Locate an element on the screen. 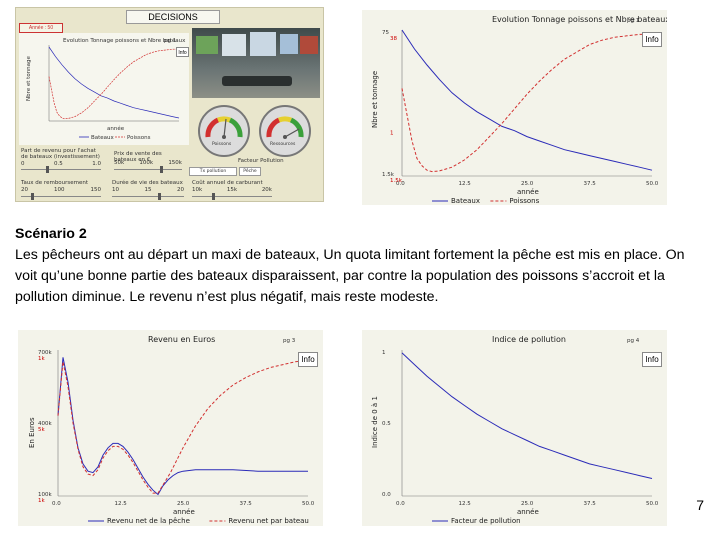 The image size is (720, 540). chart-title: Indice de pollution is located at coordinates (529, 339).